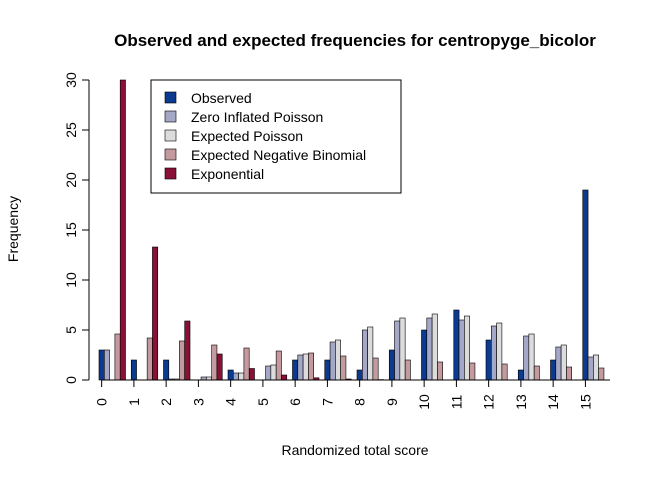 Image resolution: width=672 pixels, height=480 pixels. I want to click on x-tick-label: 11, so click(456, 402).